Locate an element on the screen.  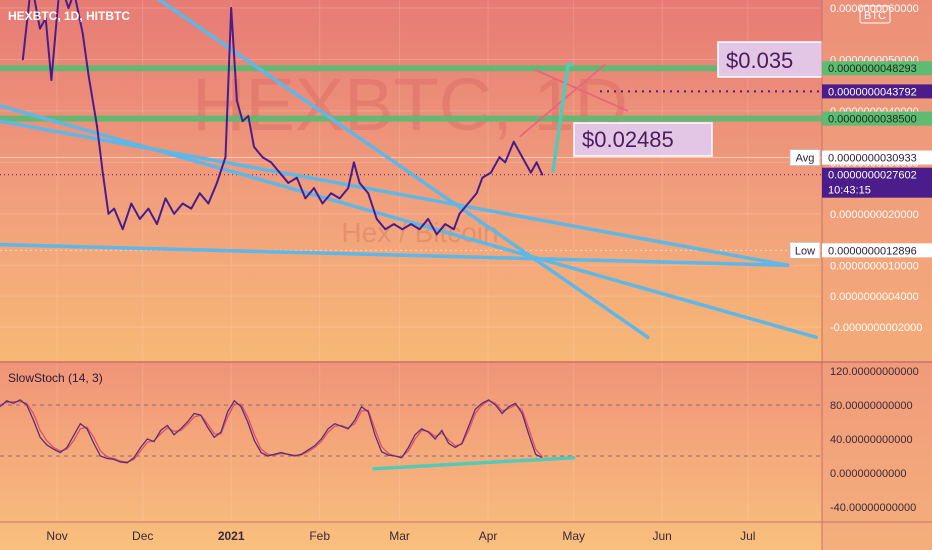
osc-main-line is located at coordinates (271, 431).